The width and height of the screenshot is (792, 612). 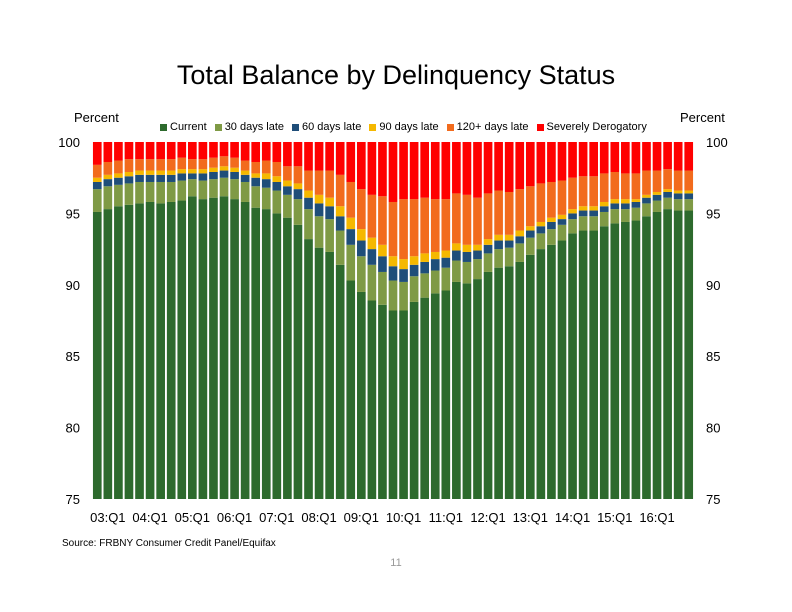 I want to click on legend-entry: Current, so click(x=183, y=127).